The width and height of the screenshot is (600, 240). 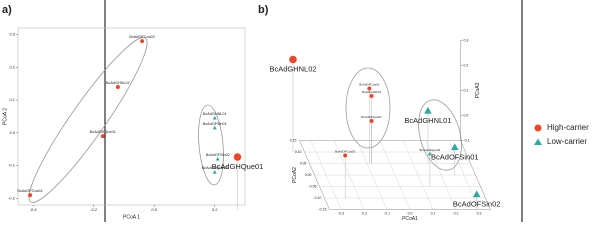 What do you see at coordinates (467, 140) in the screenshot?
I see `z-tick-label: -0.1` at bounding box center [467, 140].